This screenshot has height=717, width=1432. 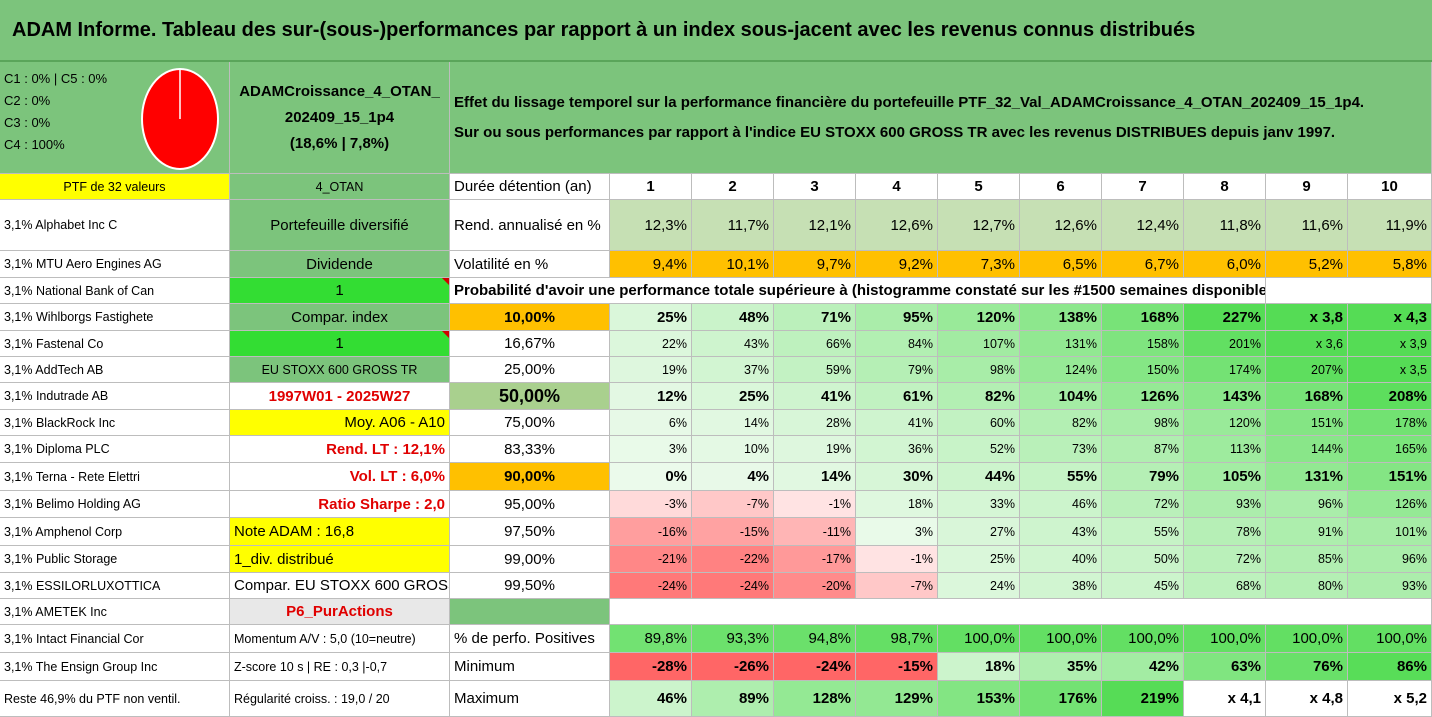 What do you see at coordinates (815, 317) in the screenshot?
I see `probability-value: 71%` at bounding box center [815, 317].